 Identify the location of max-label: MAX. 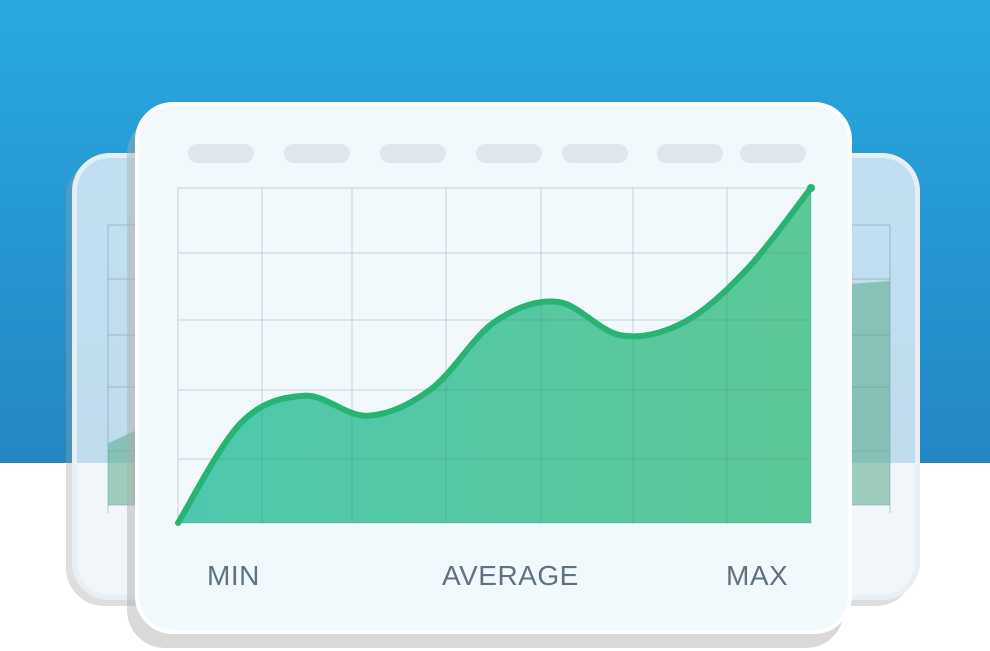
(757, 575).